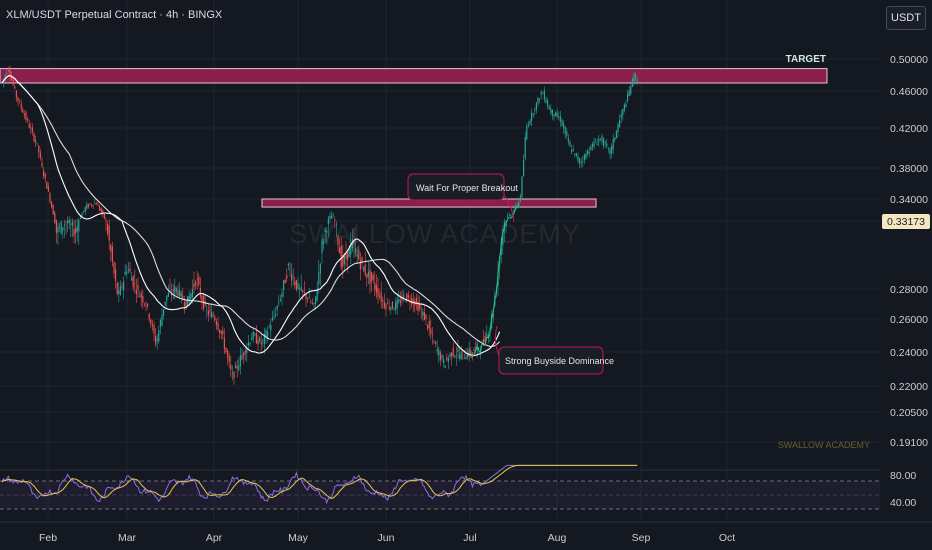  I want to click on chart-title: XLM/USDT Perpetual Contract · 4h · BINGX, so click(114, 15).